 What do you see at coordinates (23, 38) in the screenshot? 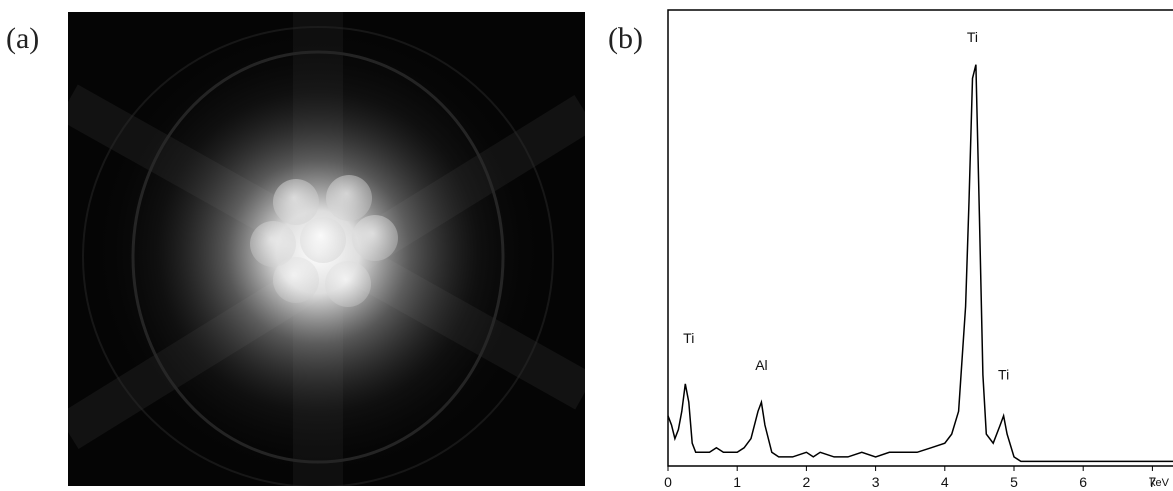
I see `panel-a-label: (a)` at bounding box center [23, 38].